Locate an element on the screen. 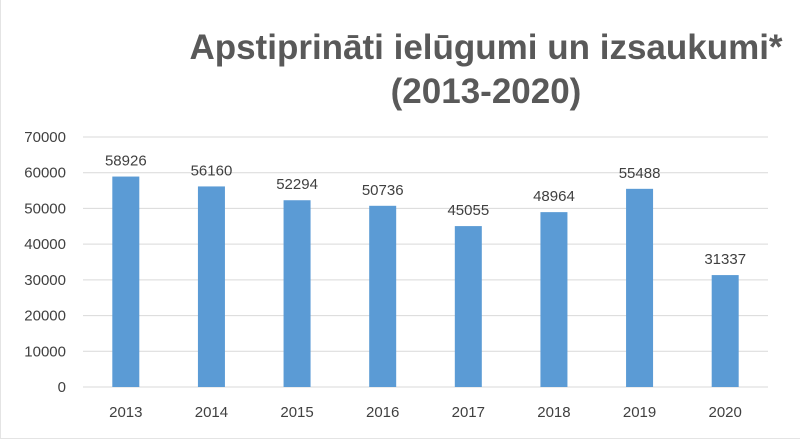 The image size is (800, 439). bar-data-label: 58926 is located at coordinates (126, 161).